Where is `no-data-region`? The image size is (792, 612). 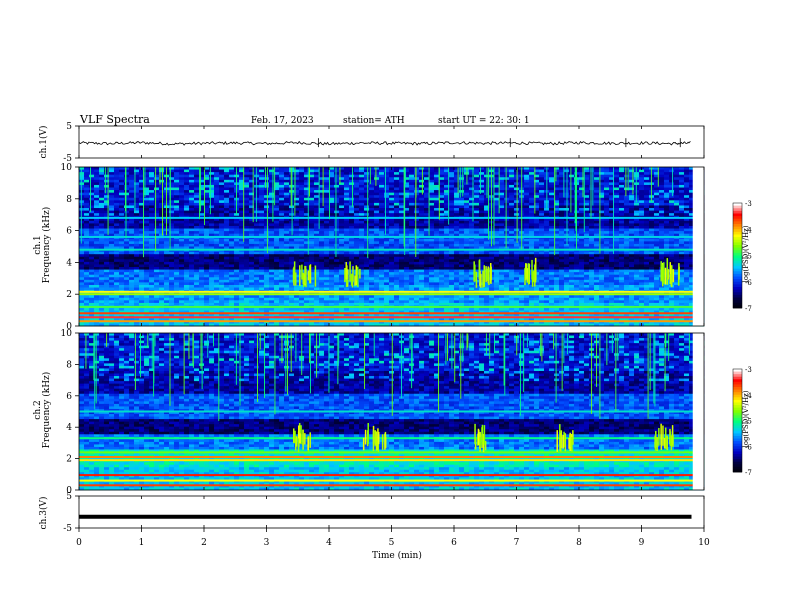
no-data-region is located at coordinates (698, 411).